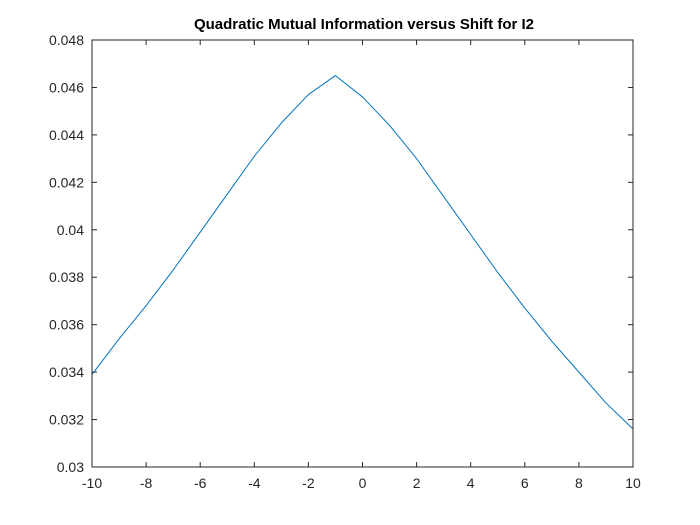 The width and height of the screenshot is (700, 525). Describe the element at coordinates (66, 40) in the screenshot. I see `y-tick-label: 0.048` at that location.